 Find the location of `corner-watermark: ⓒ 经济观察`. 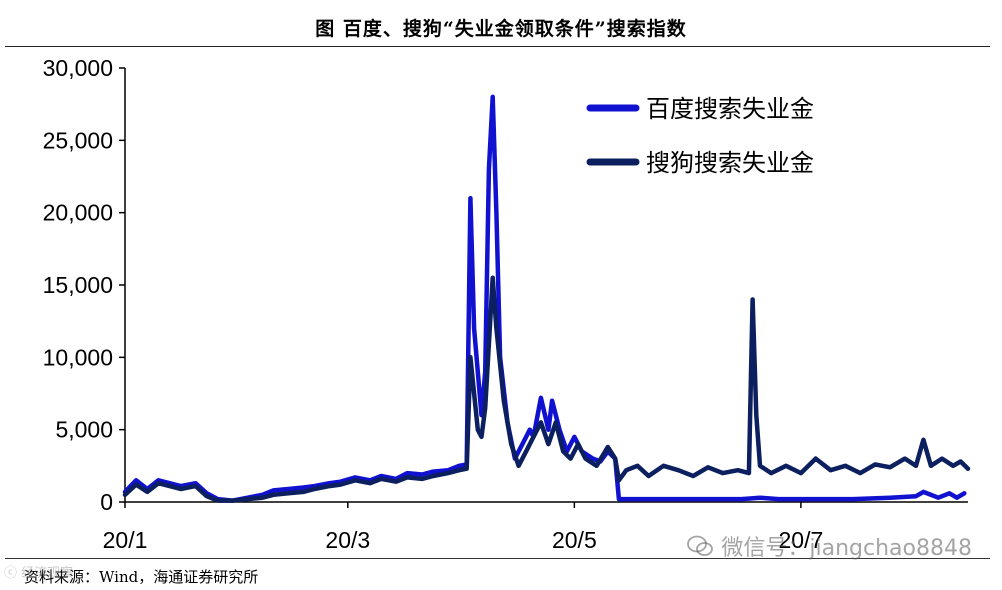

corner-watermark: ⓒ 经济观察 is located at coordinates (39, 573).